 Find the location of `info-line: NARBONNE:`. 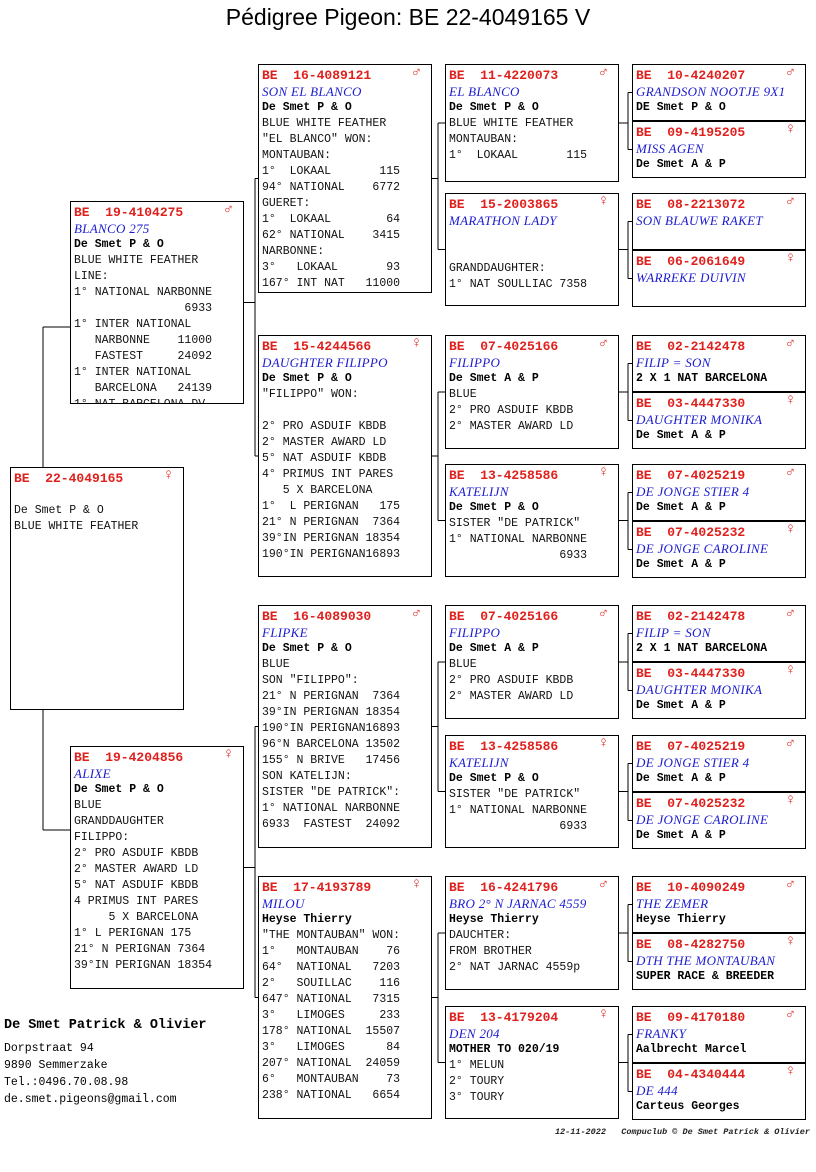

info-line: NARBONNE: is located at coordinates (293, 251).